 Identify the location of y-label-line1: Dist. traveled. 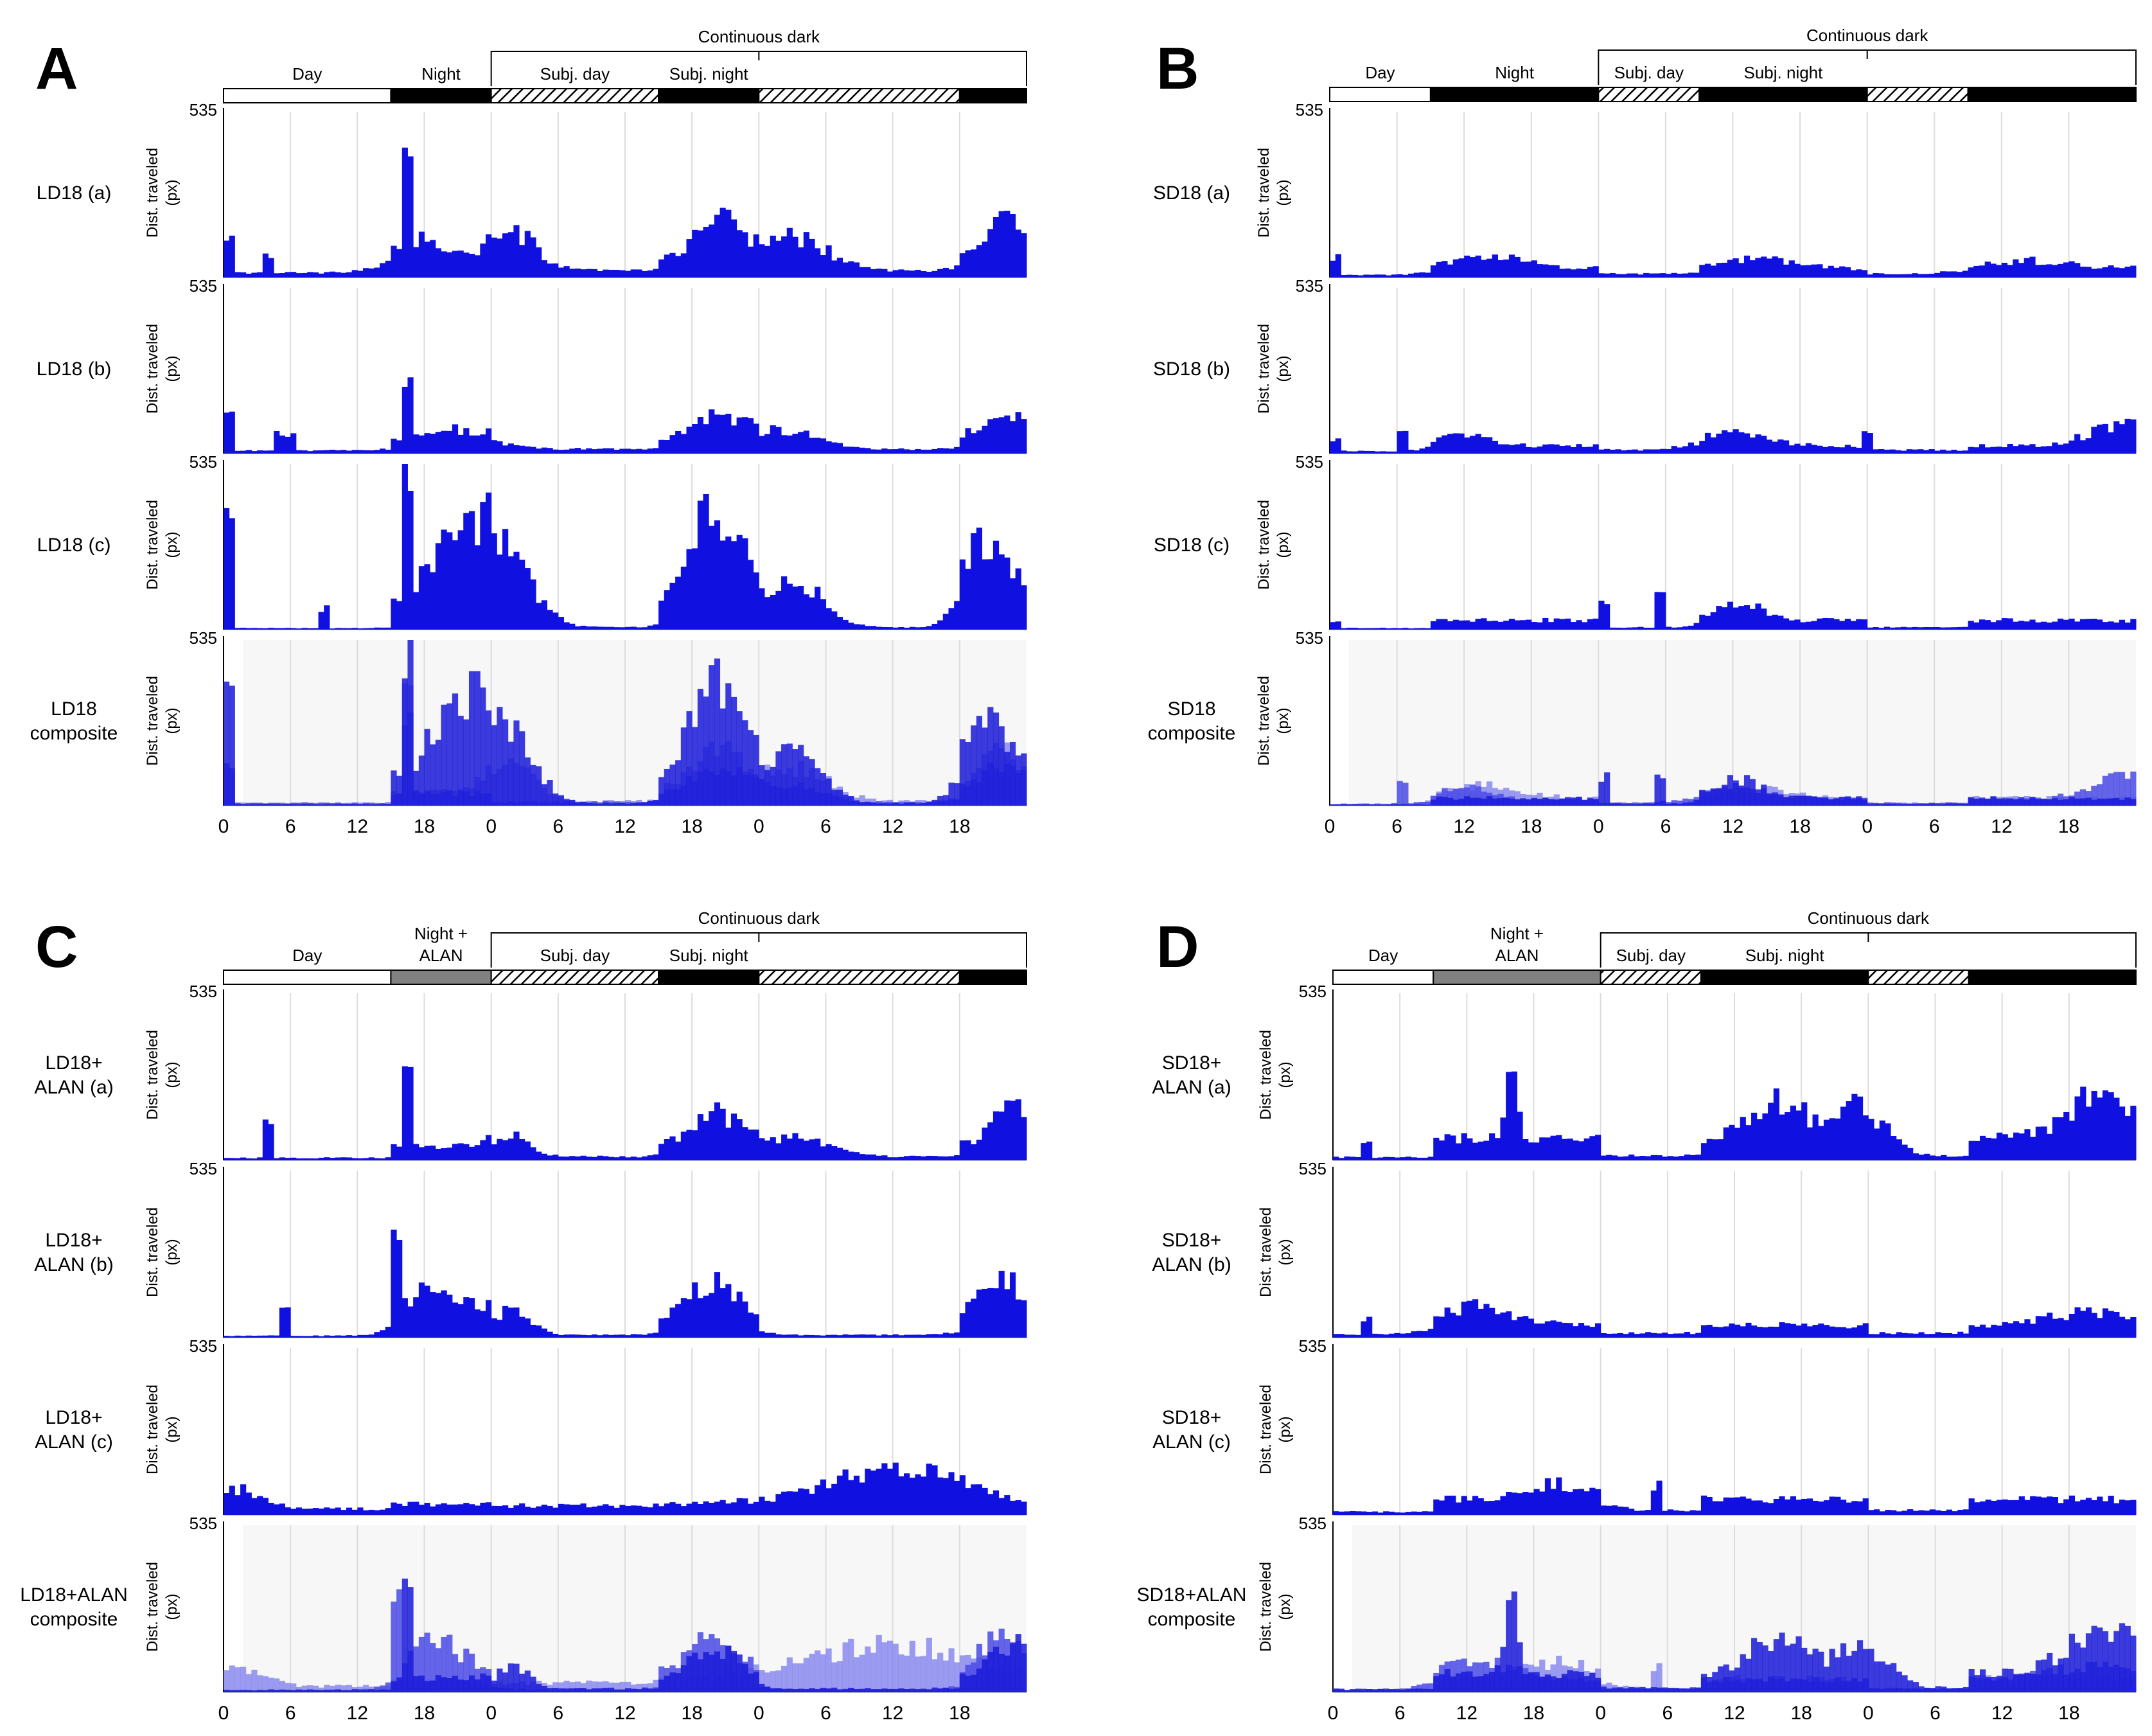
(1265, 1075).